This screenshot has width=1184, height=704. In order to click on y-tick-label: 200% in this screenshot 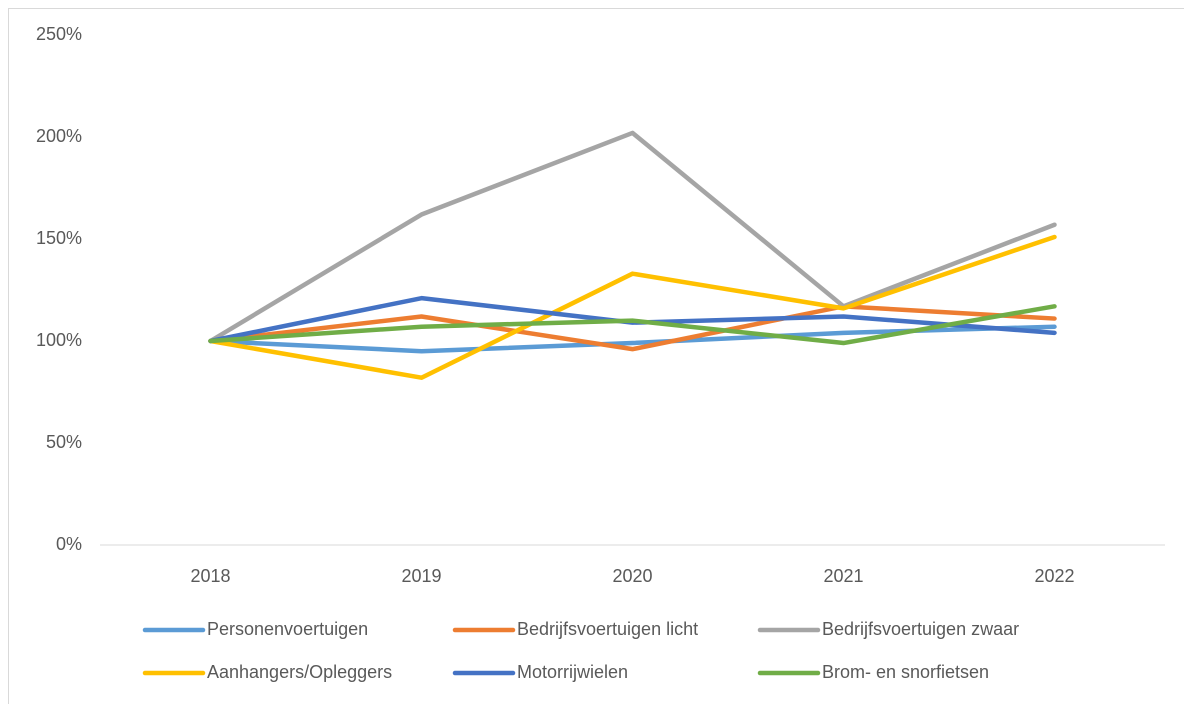, I will do `click(59, 136)`.